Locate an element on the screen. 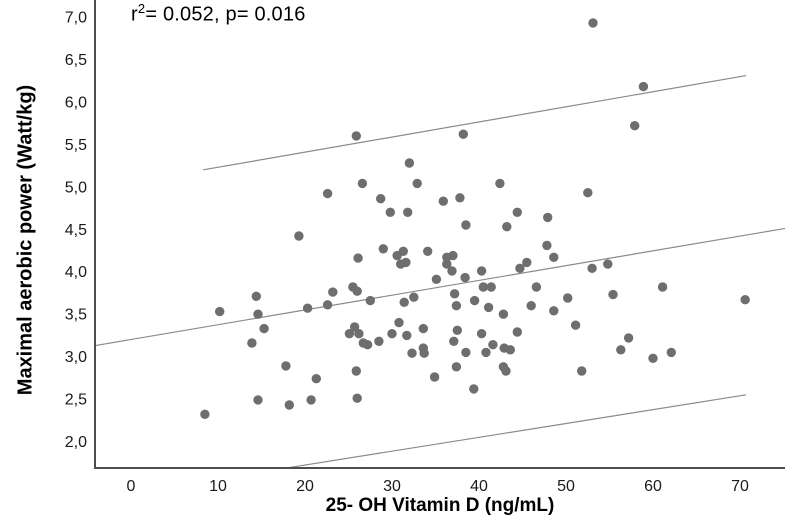 The image size is (785, 528). x-axis-title: 25- OH Vitamin D (ng/mL) is located at coordinates (440, 505).